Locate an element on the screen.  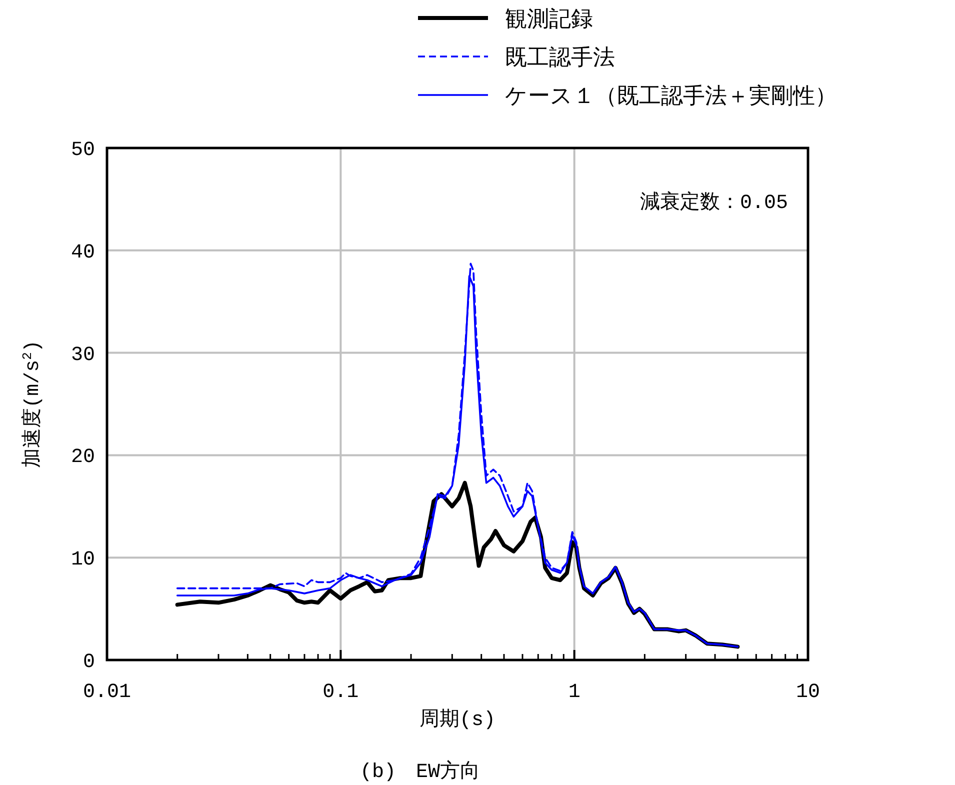
y-tick-label: 20 is located at coordinates (82, 458).